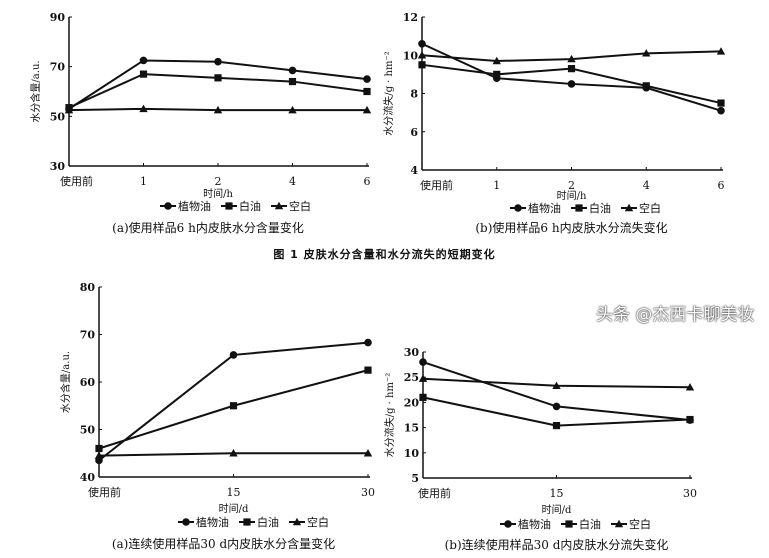 The image size is (769, 558). What do you see at coordinates (143, 181) in the screenshot?
I see `x-tick-label: 1` at bounding box center [143, 181].